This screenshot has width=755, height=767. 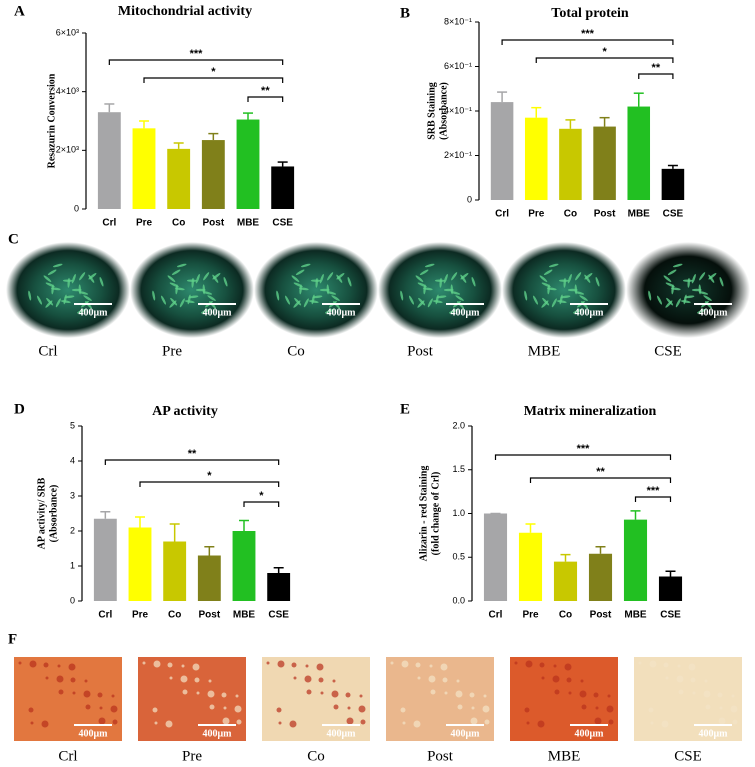 What do you see at coordinates (466, 312) in the screenshot?
I see `scale-label: 400μm` at bounding box center [466, 312].